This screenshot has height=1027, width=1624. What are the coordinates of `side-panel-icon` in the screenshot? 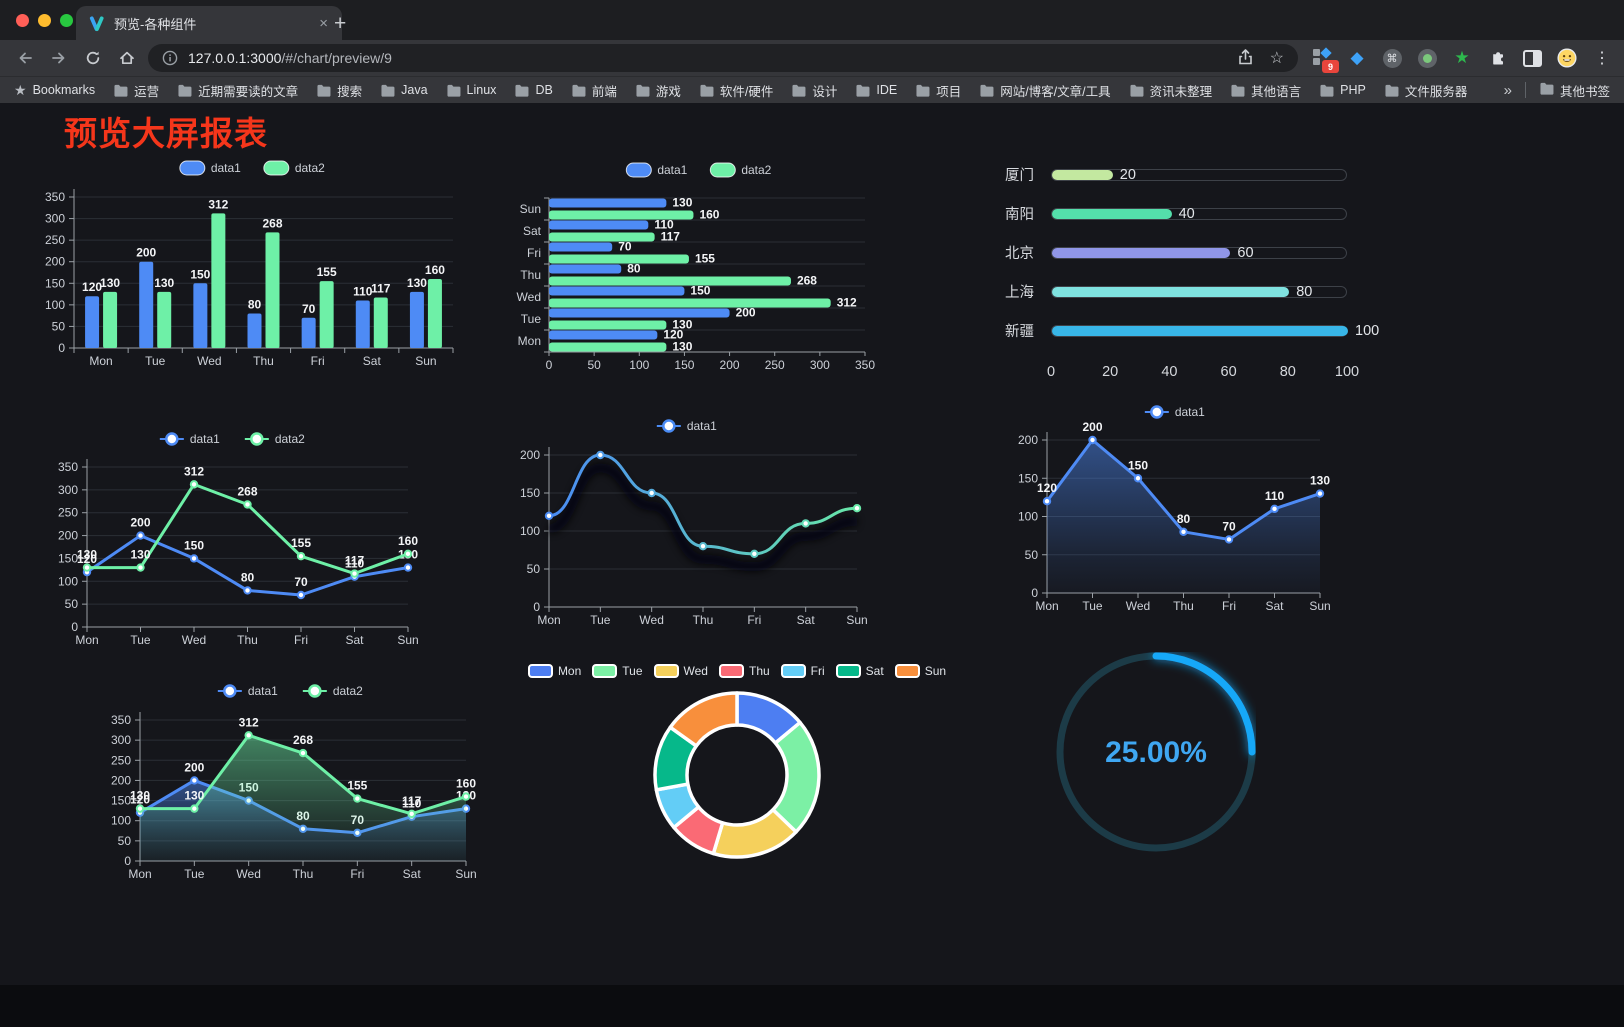 It's located at (1532, 58).